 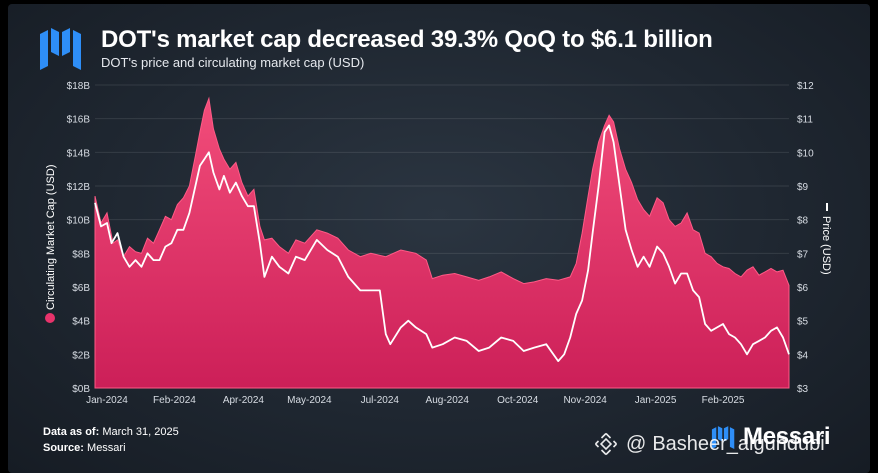 I want to click on messari-logo-icon, so click(x=60, y=49).